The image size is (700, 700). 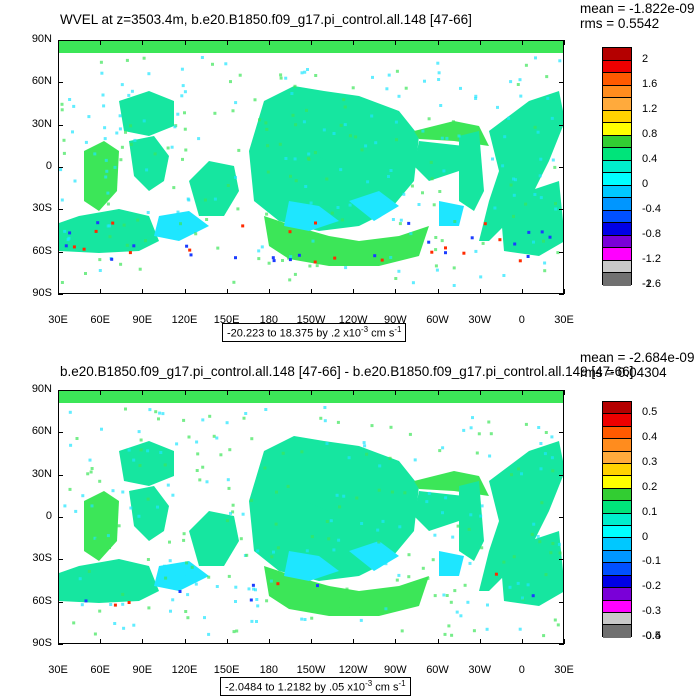 I want to click on lat-tick-label: 60S, so click(x=42, y=600).